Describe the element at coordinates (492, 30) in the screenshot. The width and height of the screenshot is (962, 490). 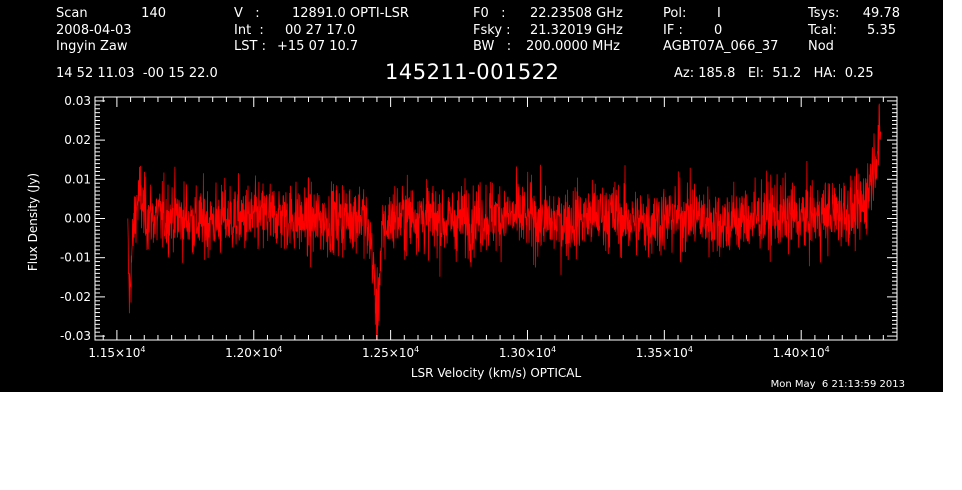
I see `fsky-label: Fsky :` at that location.